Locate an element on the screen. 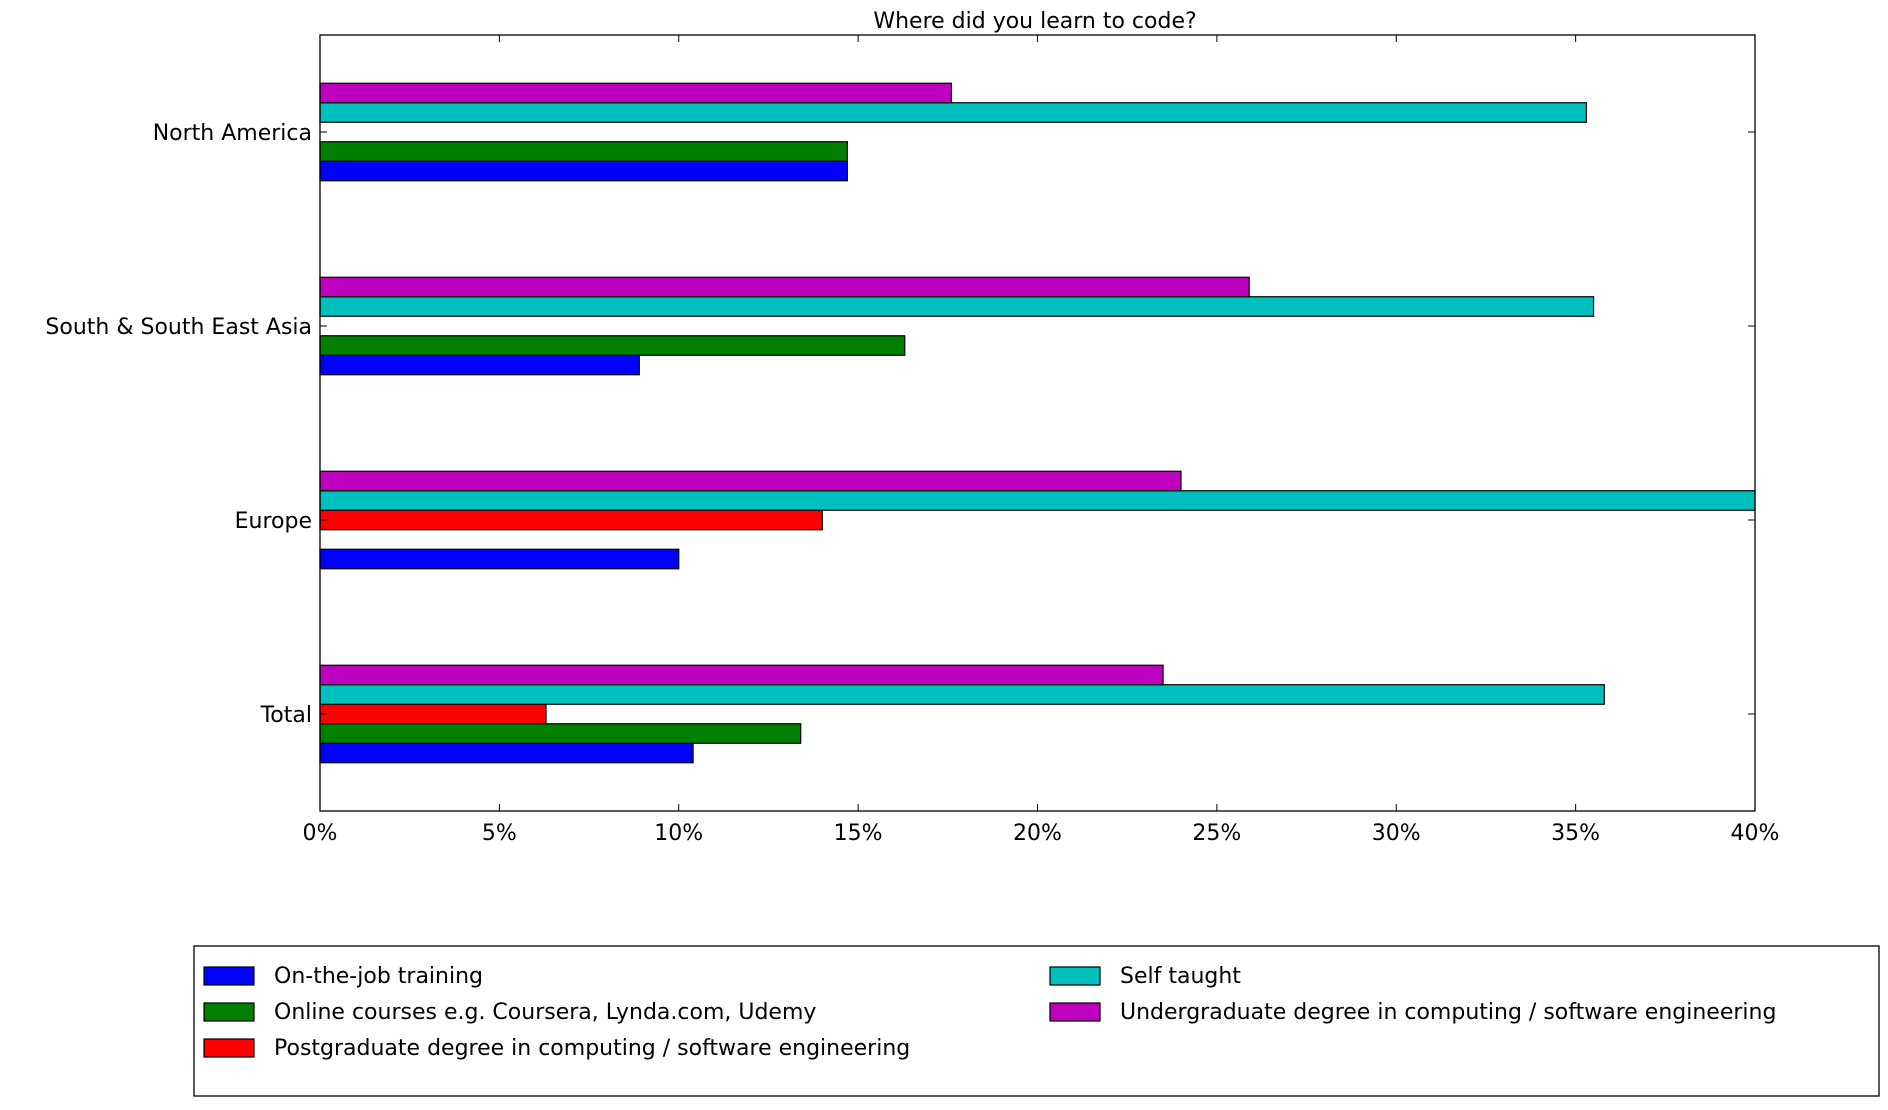 This screenshot has width=1888, height=1110. x-tick-label: 0% is located at coordinates (320, 833).